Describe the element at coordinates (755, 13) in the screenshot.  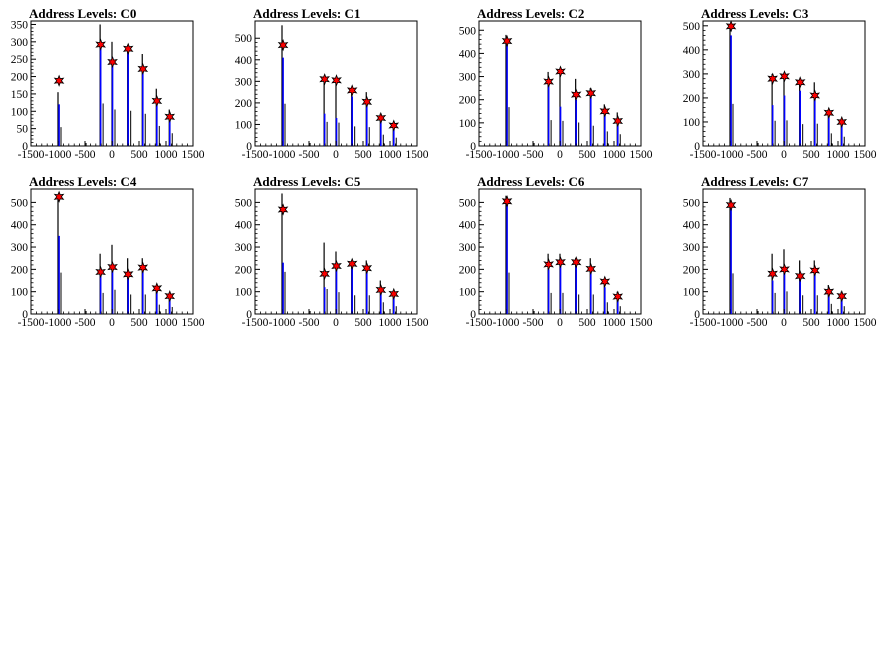
I see `panel-title: Address Levels: C3` at that location.